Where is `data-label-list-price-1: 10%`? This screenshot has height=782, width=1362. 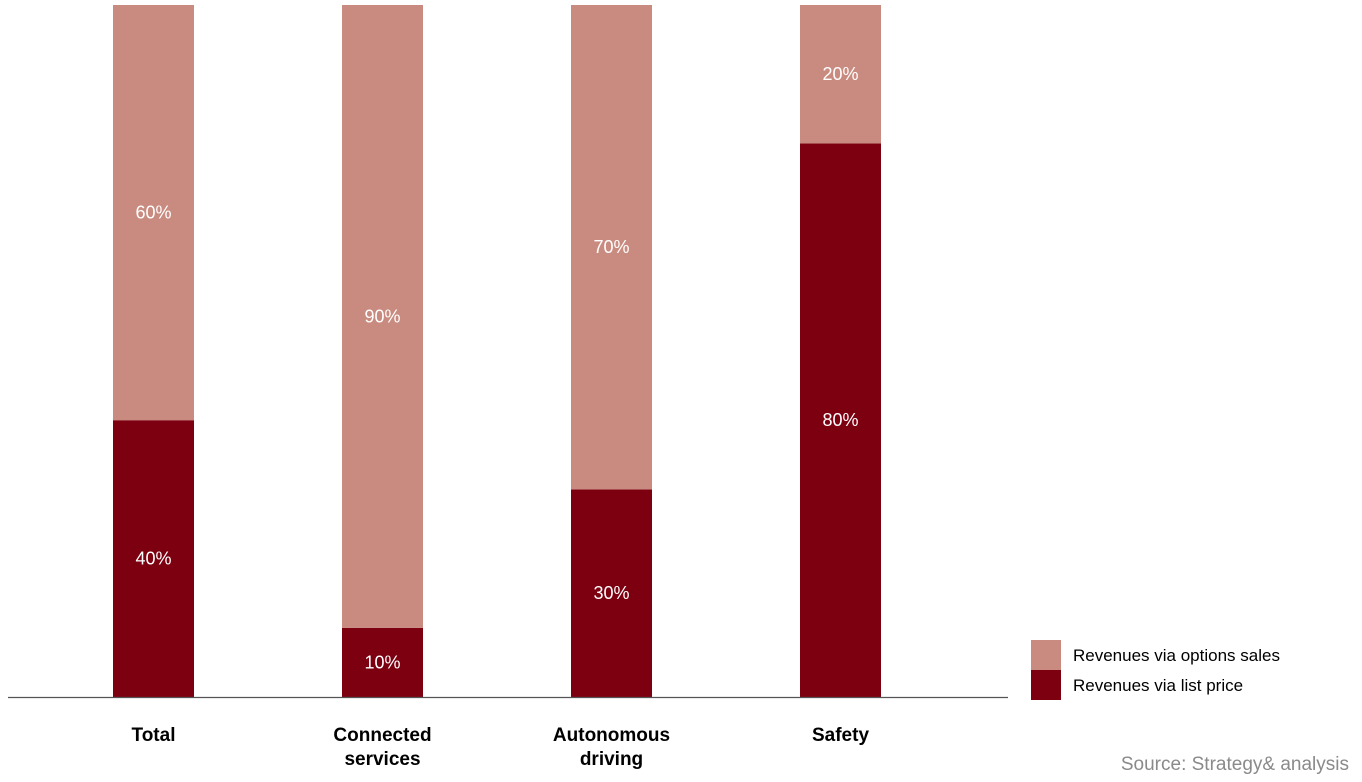
data-label-list-price-1: 10% is located at coordinates (382, 662).